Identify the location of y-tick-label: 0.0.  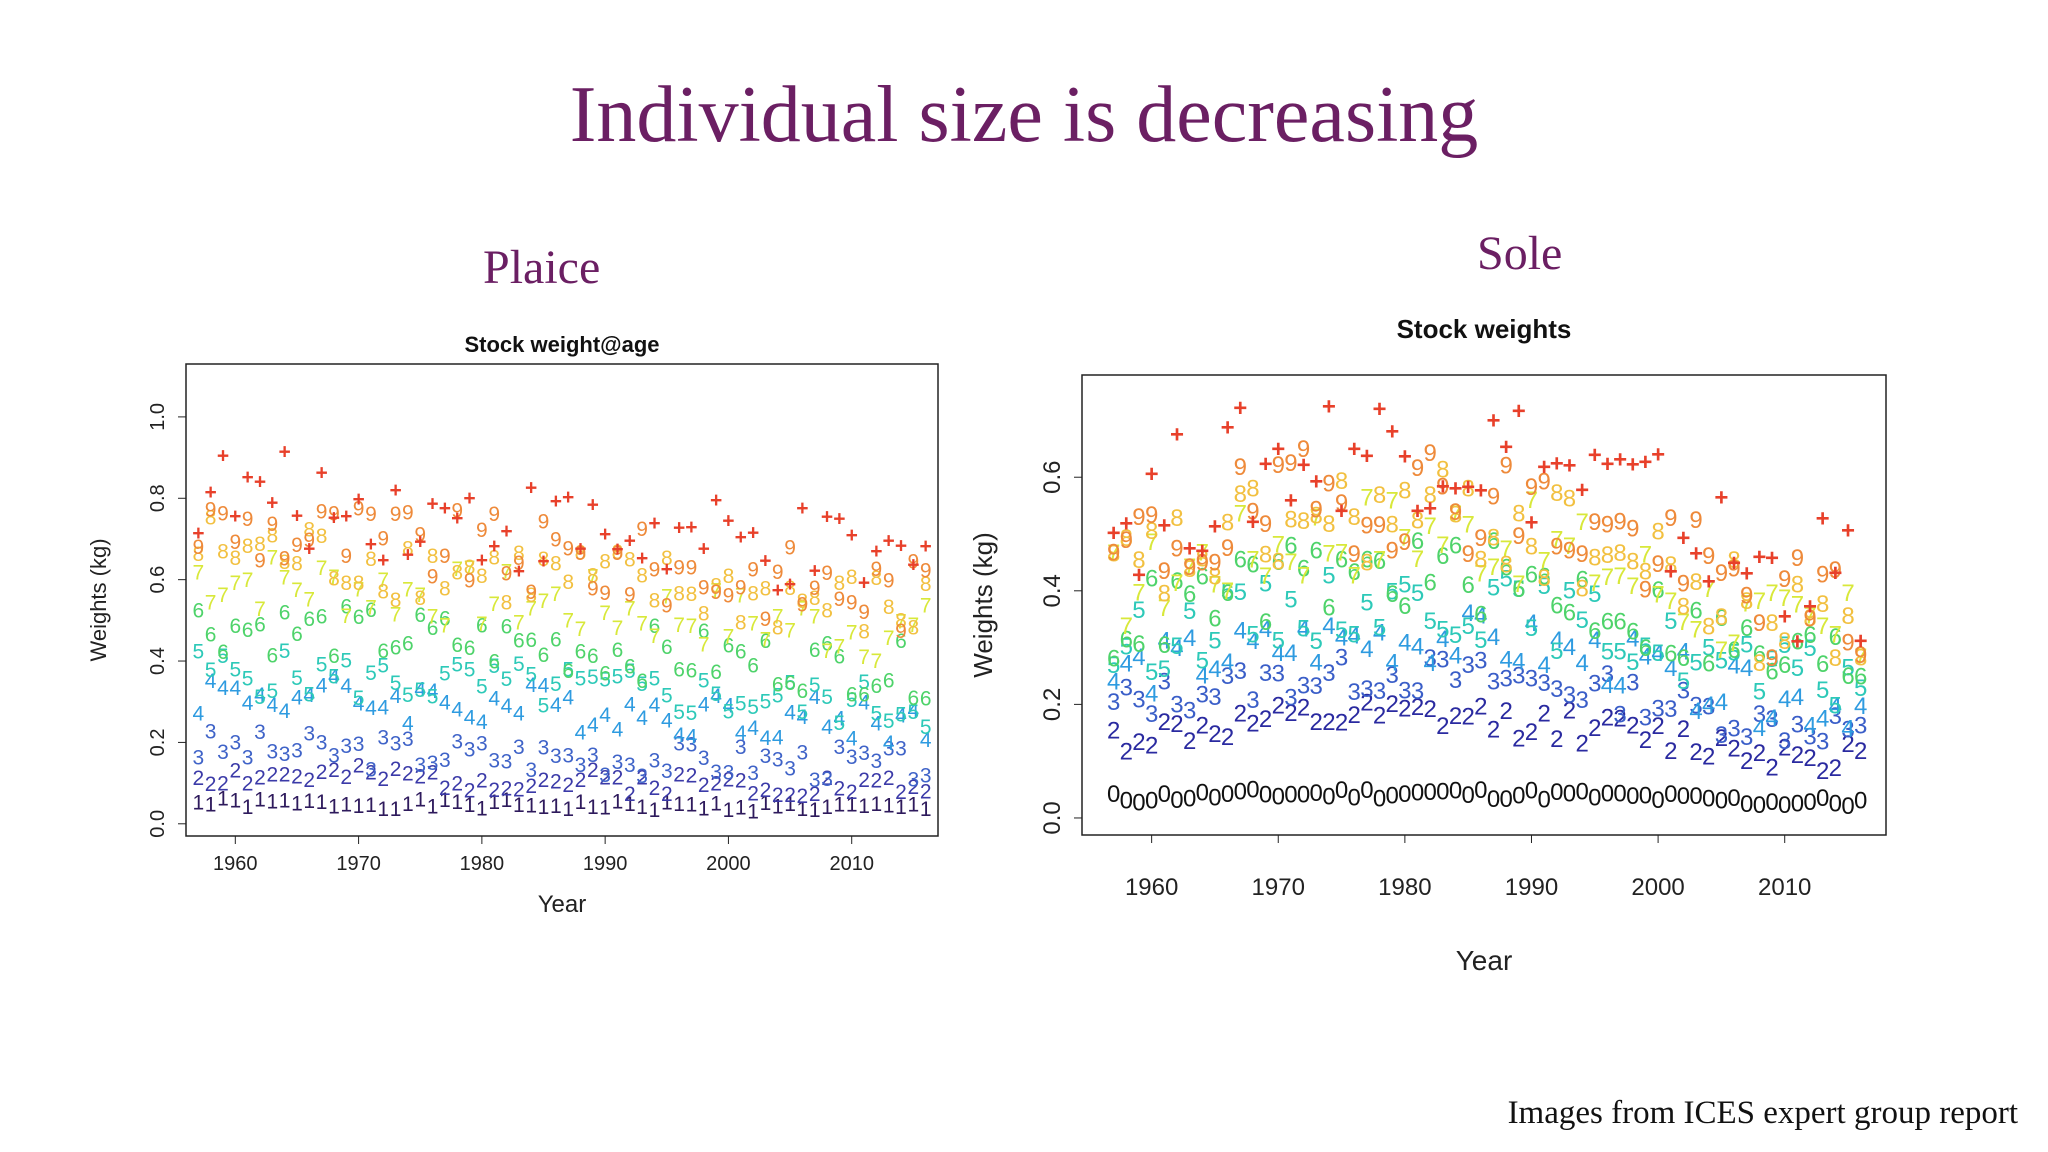
(1052, 817).